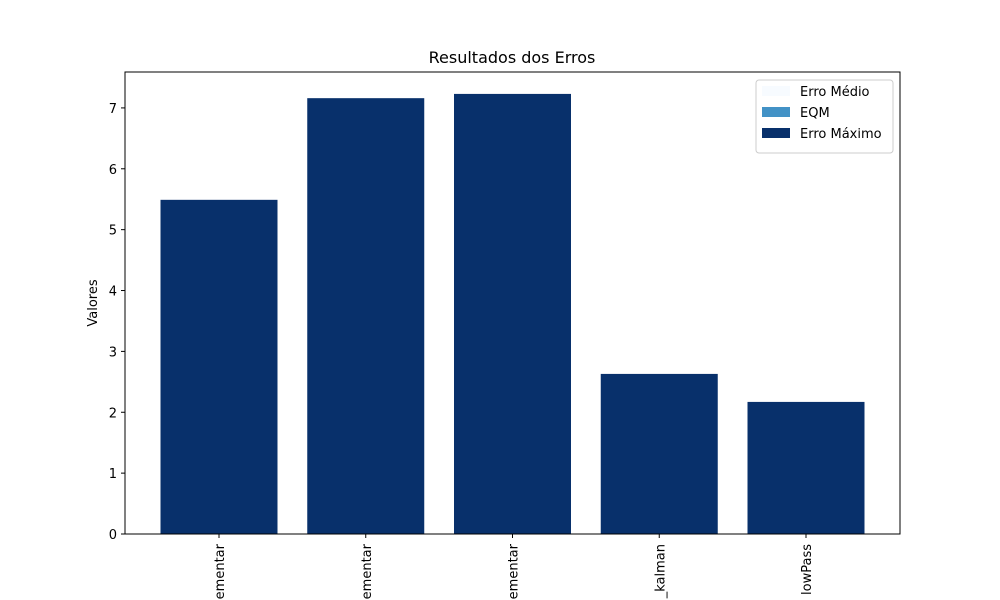 This screenshot has height=600, width=1000. I want to click on legend-label: Erro Médio, so click(835, 92).